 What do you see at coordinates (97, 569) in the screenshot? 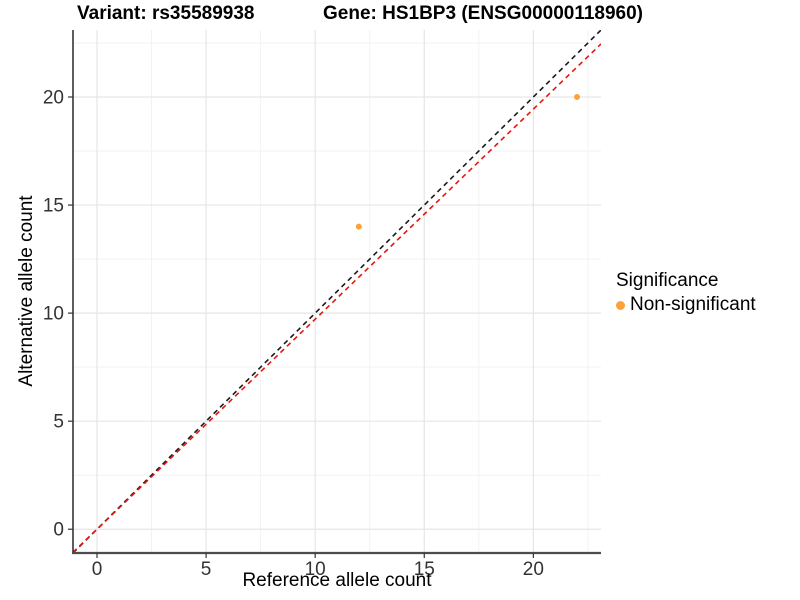
I see `x-tick-label: 0` at bounding box center [97, 569].